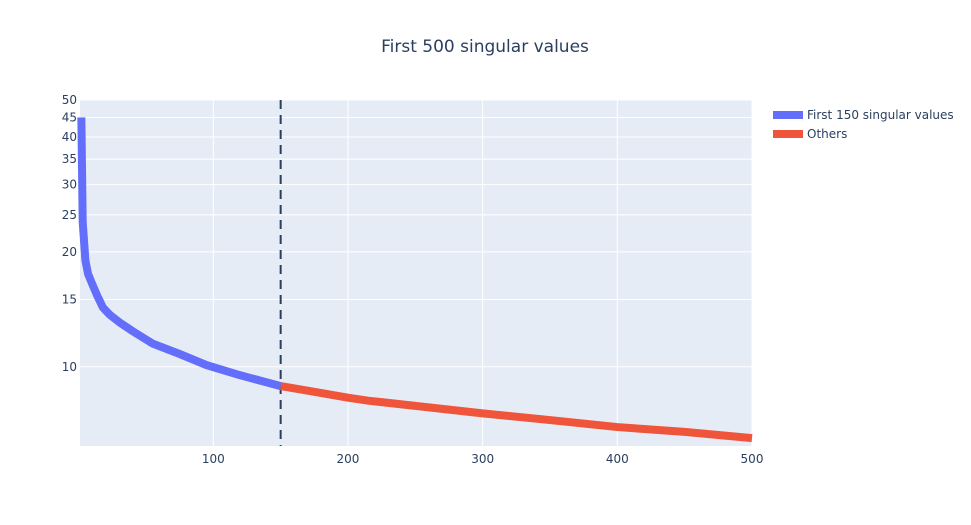 This screenshot has height=525, width=971. Describe the element at coordinates (880, 115) in the screenshot. I see `legend-label: First 150 singular values` at that location.